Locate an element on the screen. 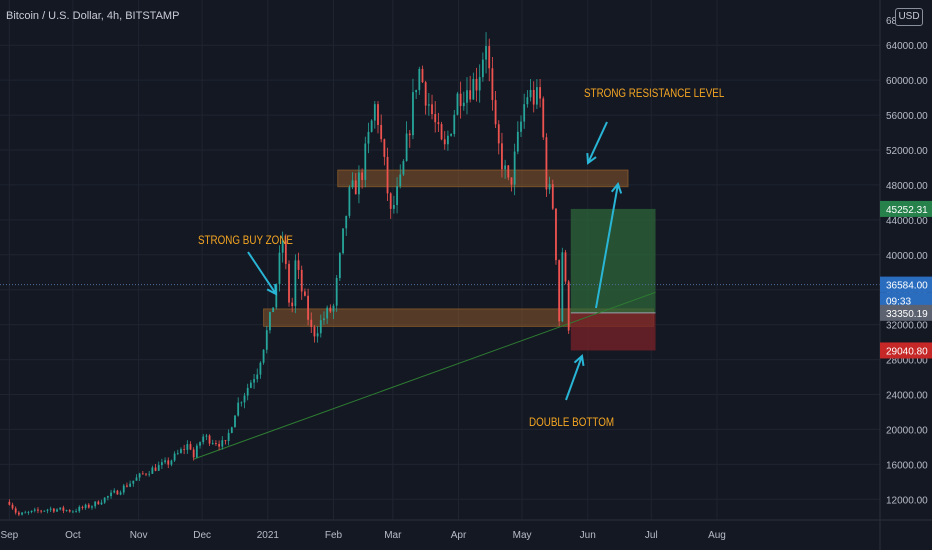 The height and width of the screenshot is (550, 932). time-axis: Sep Oct Nov Dec 2021 Feb Mar Apr May Jun Jul Aug is located at coordinates (466, 530).